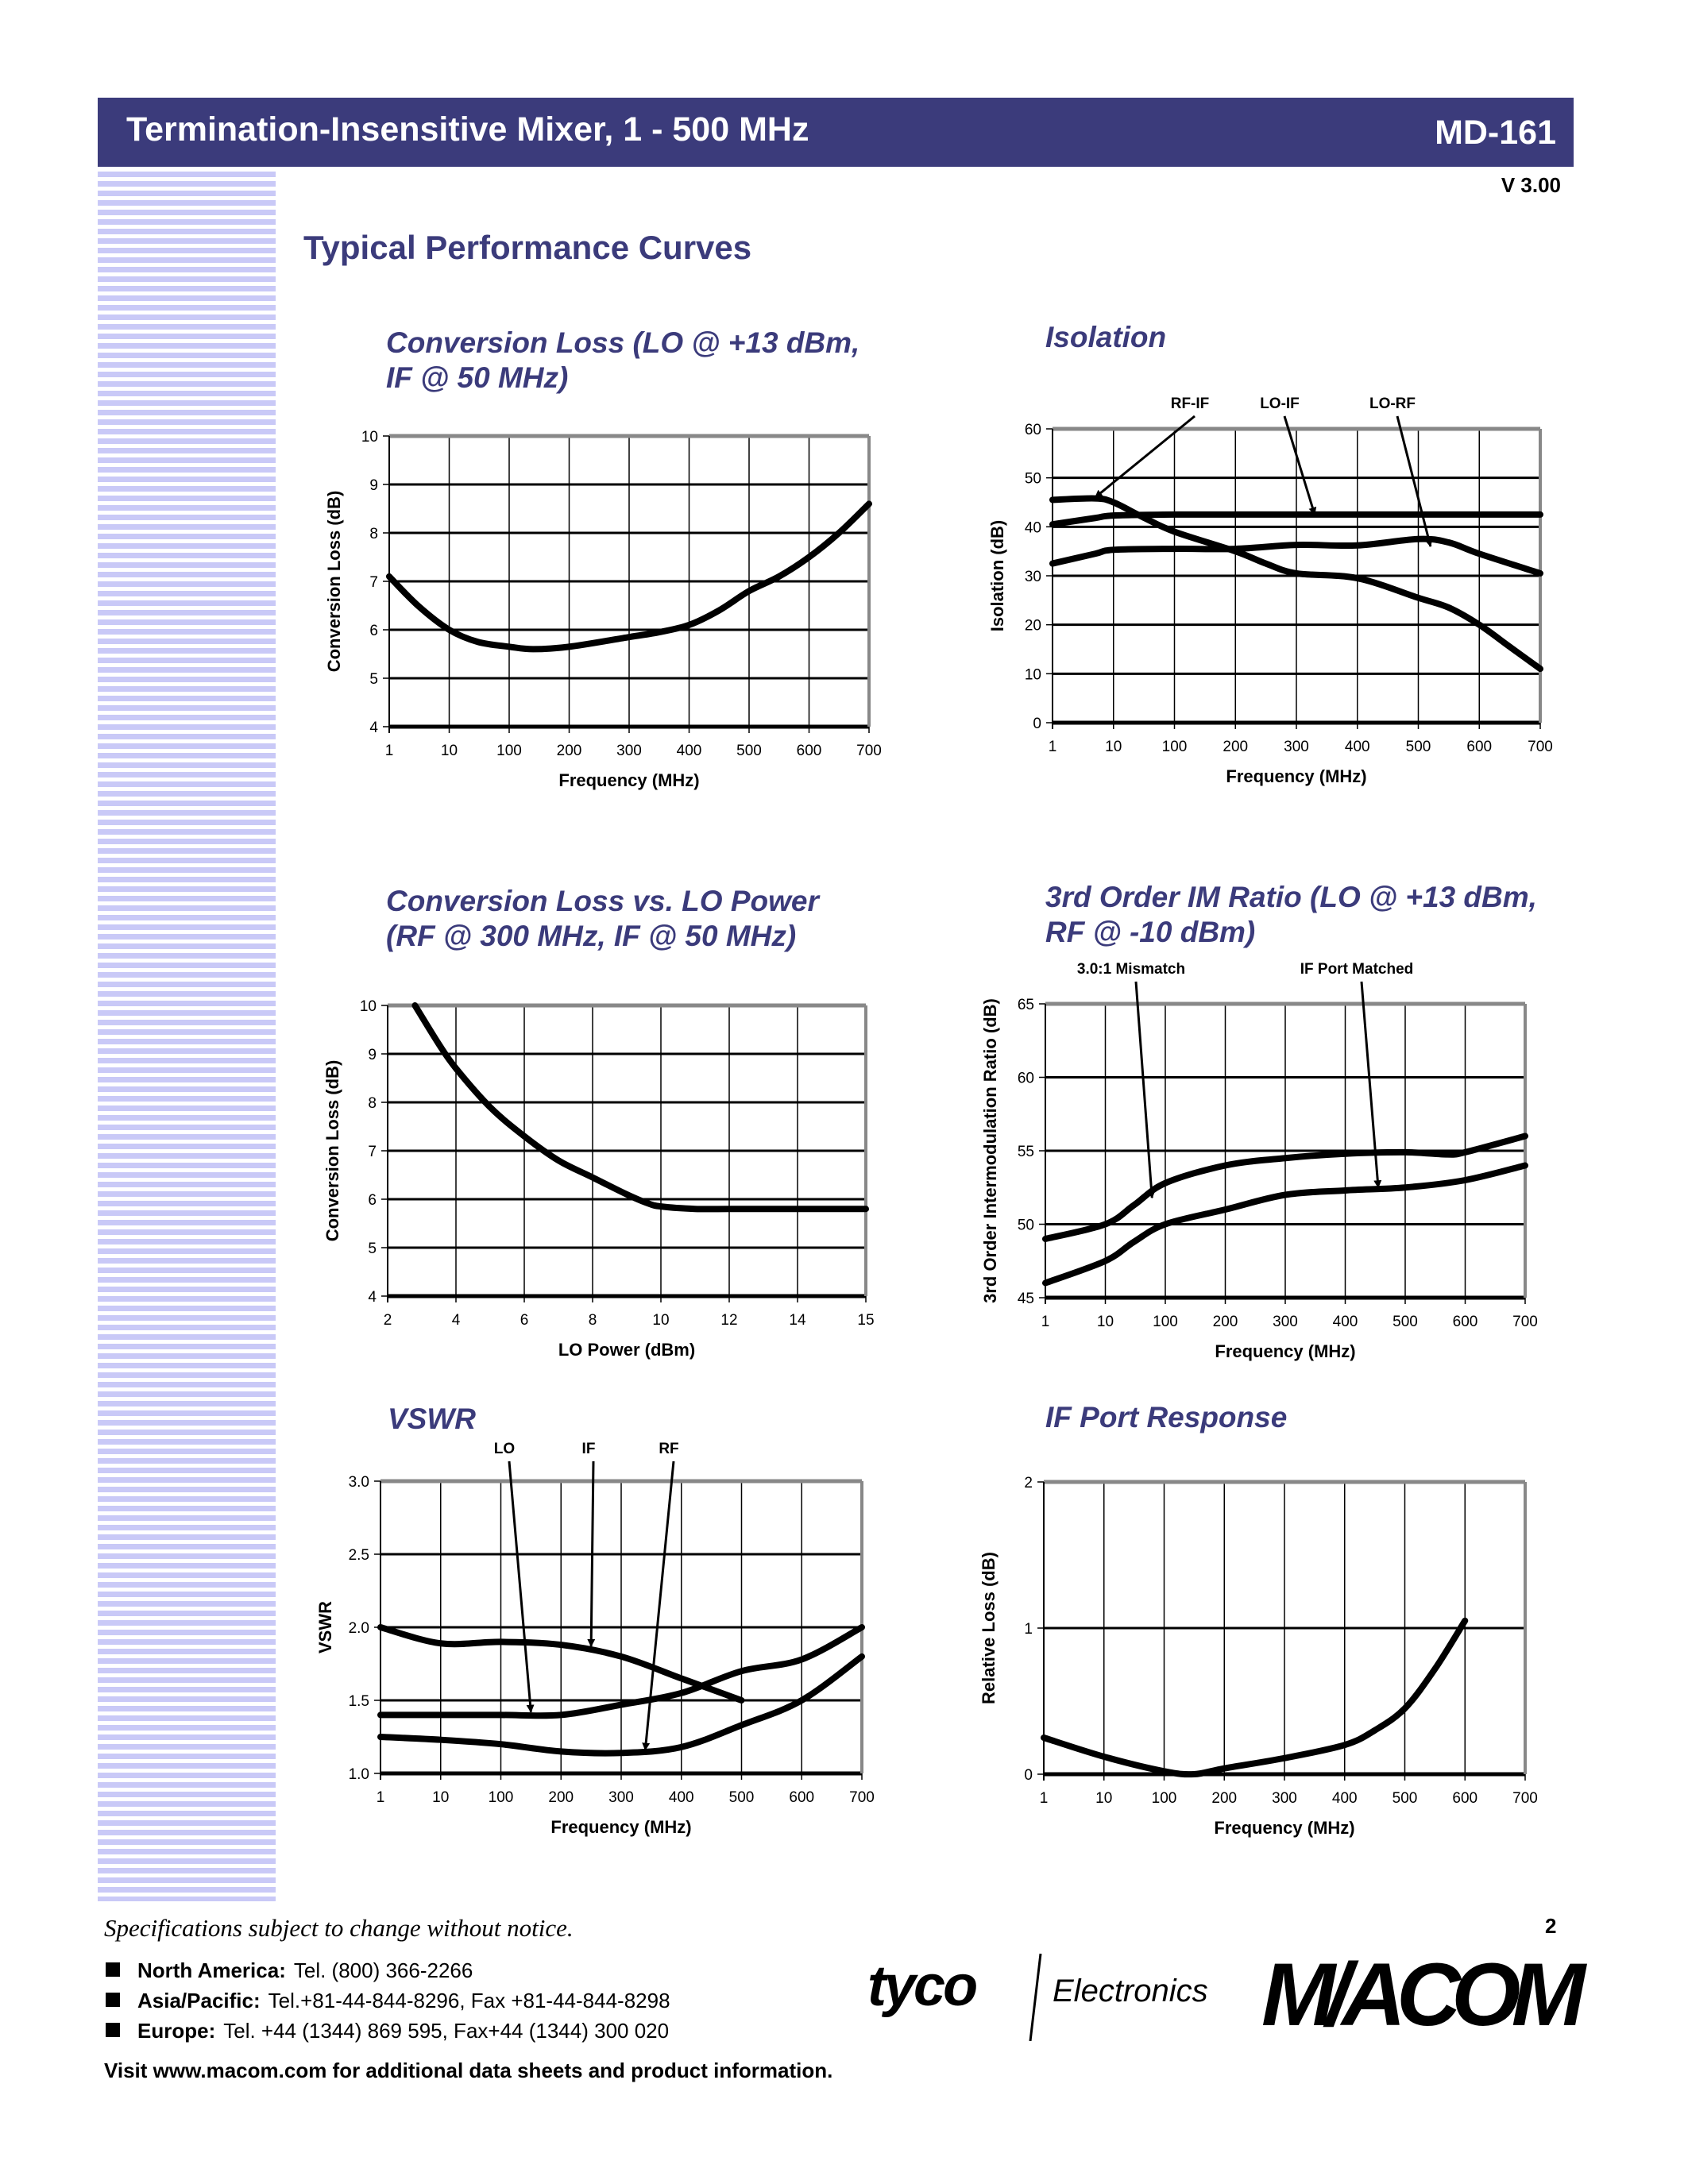 This screenshot has width=1688, height=2184. What do you see at coordinates (334, 582) in the screenshot?
I see `y-axis-title: Conversion Loss (dB)` at bounding box center [334, 582].